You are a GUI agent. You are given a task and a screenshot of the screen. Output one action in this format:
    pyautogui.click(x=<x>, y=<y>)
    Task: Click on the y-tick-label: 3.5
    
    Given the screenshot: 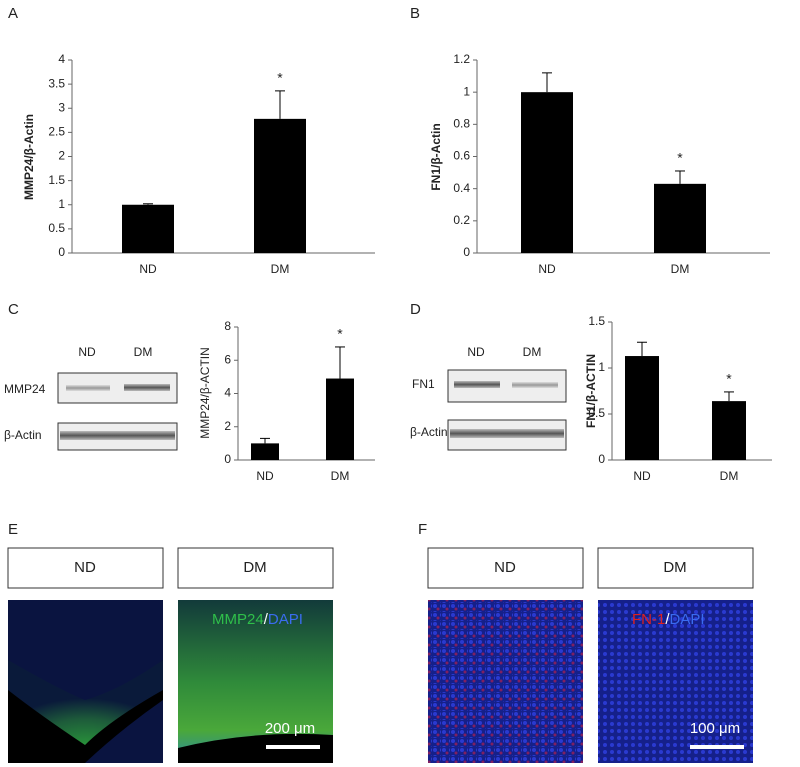 What is the action you would take?
    pyautogui.click(x=56, y=83)
    